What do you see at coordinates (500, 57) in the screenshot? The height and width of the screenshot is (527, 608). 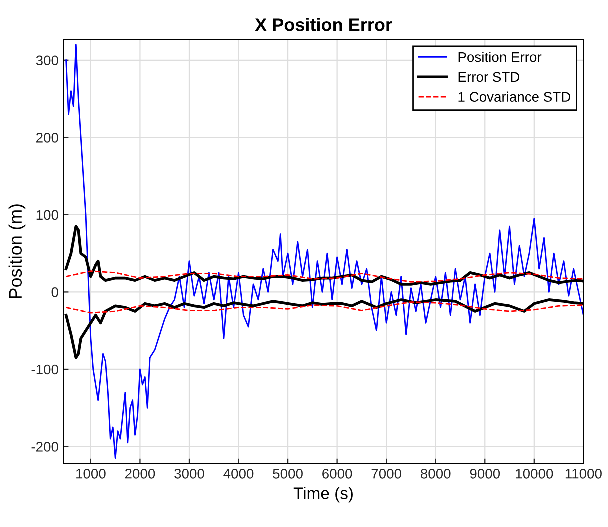 I see `legend-label: Position Error` at bounding box center [500, 57].